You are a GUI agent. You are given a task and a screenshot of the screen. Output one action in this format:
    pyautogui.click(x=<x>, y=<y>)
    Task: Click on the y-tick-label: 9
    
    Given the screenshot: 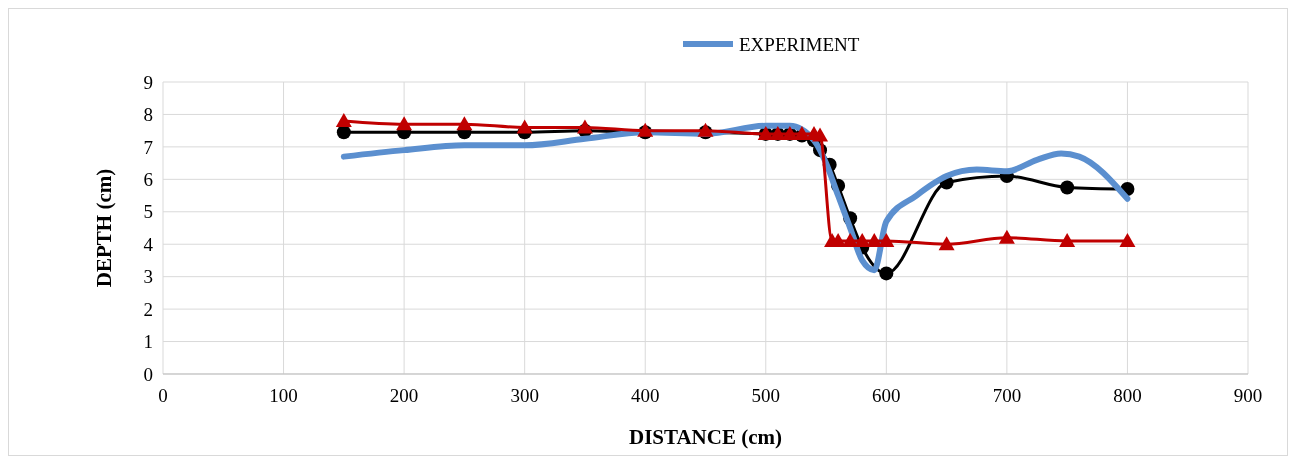 What is the action you would take?
    pyautogui.click(x=148, y=82)
    